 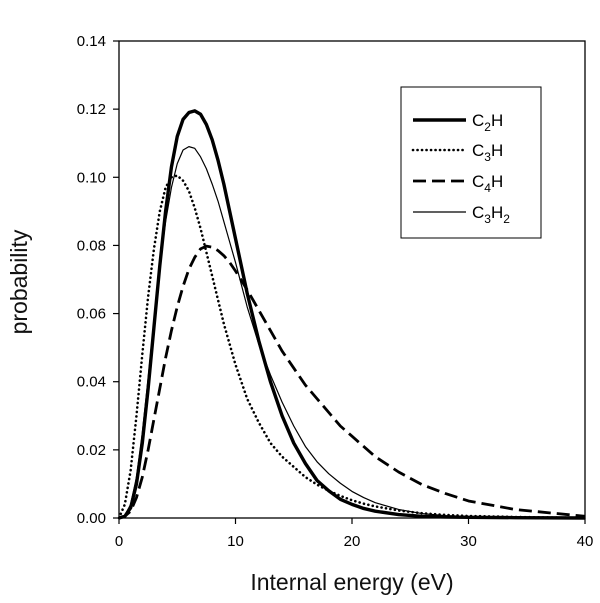 What do you see at coordinates (487, 183) in the screenshot?
I see `legend-label-c4h: C4H` at bounding box center [487, 183].